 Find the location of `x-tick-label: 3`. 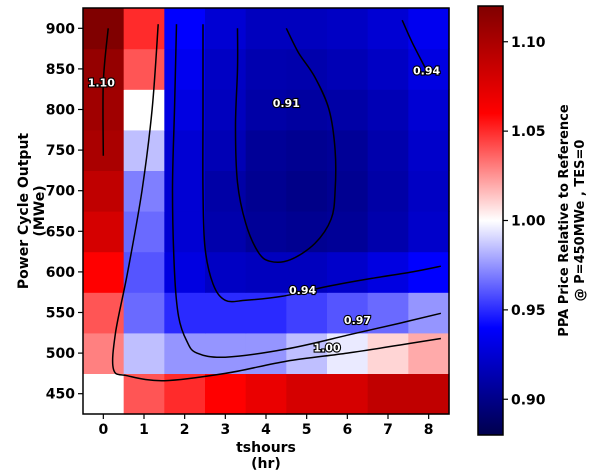

x-tick-label: 3 is located at coordinates (225, 430).